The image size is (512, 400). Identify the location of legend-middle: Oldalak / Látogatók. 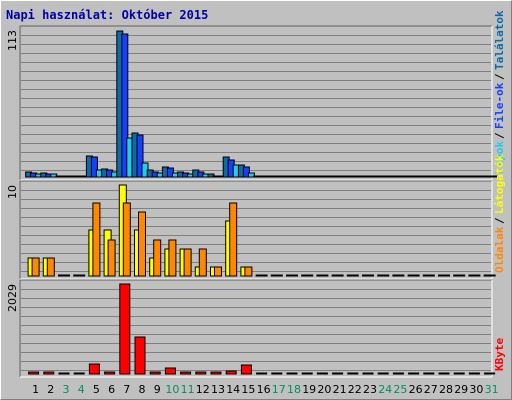
(499, 213).